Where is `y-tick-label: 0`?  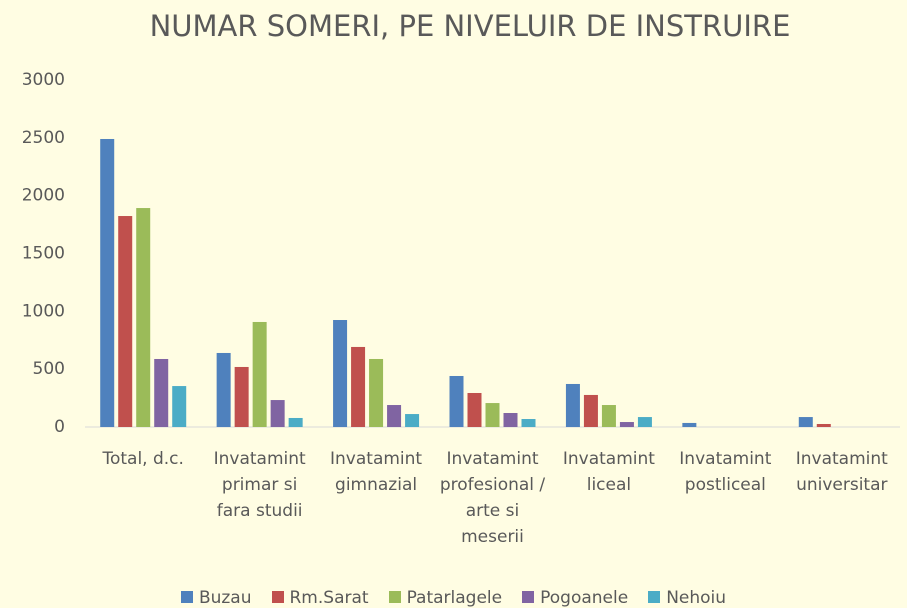
y-tick-label: 0 is located at coordinates (59, 427).